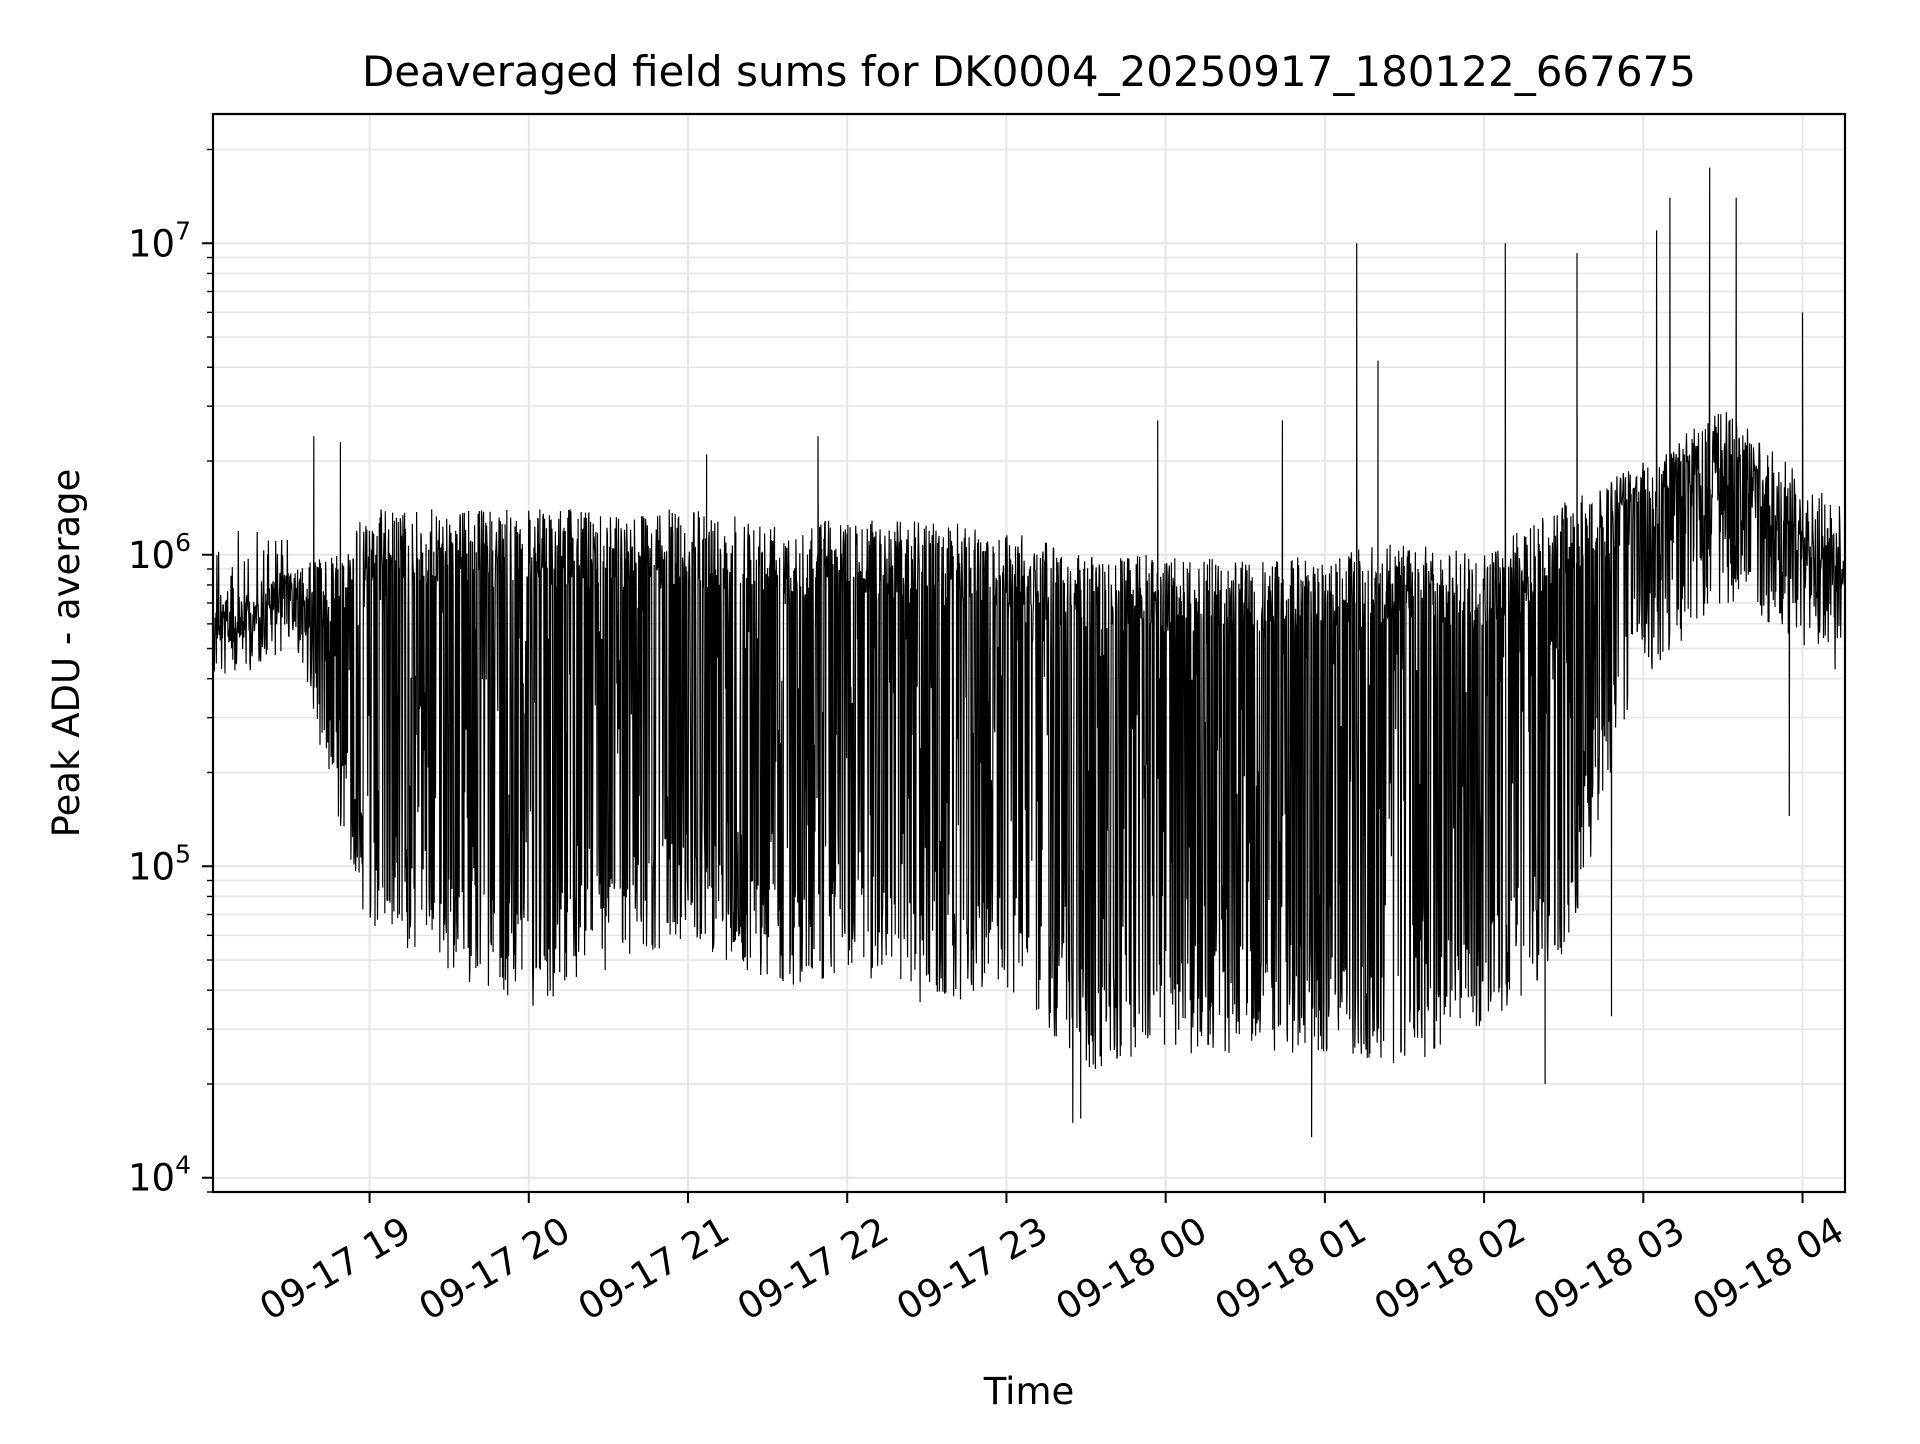  I want to click on y-tick-label: 10⁵, so click(159, 863).